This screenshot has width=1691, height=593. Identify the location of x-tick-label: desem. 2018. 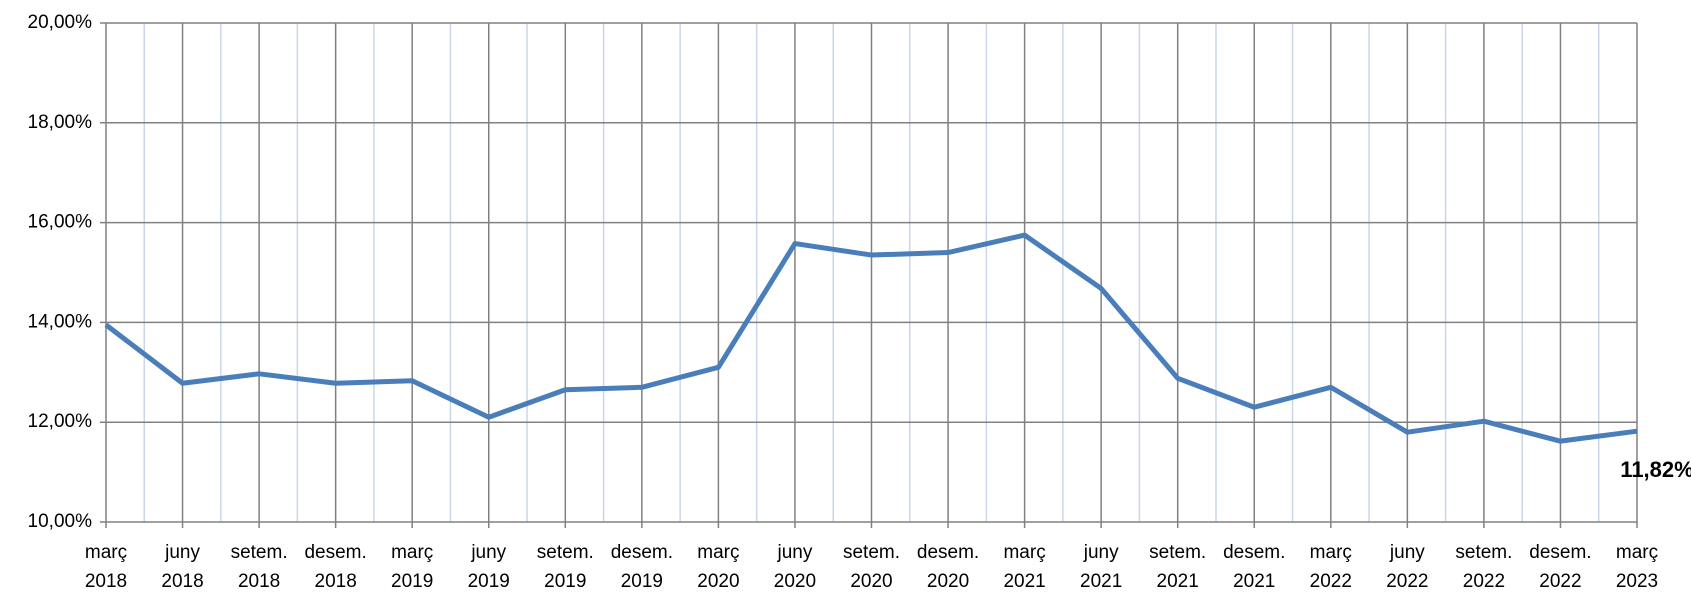
(335, 567).